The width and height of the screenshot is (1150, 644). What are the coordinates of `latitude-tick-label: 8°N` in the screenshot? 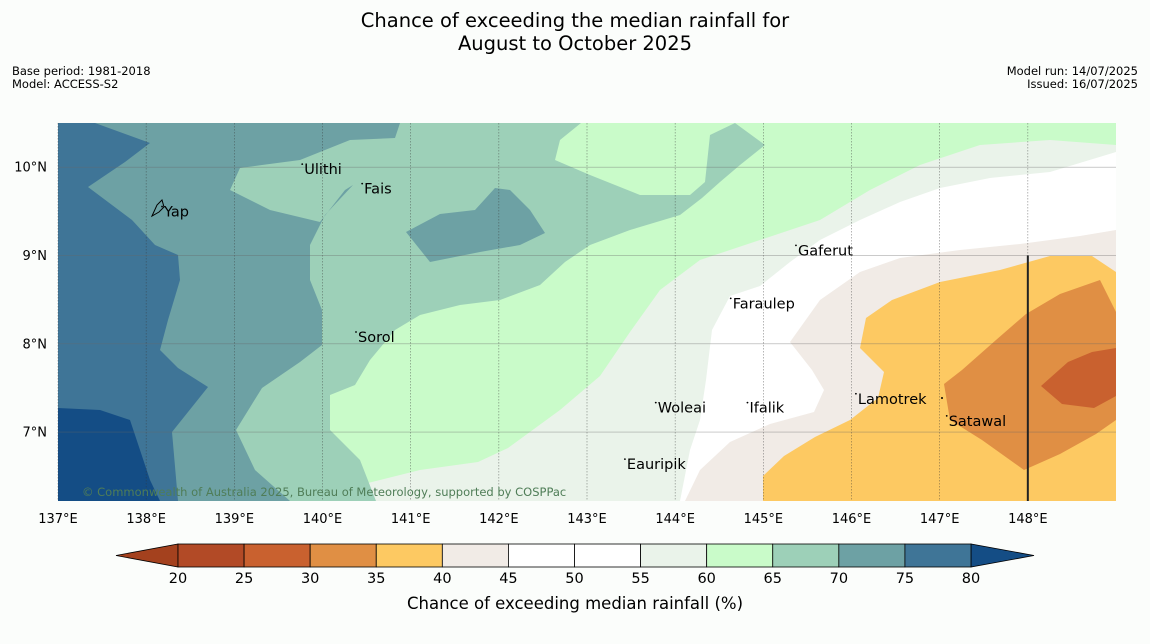 It's located at (35, 344).